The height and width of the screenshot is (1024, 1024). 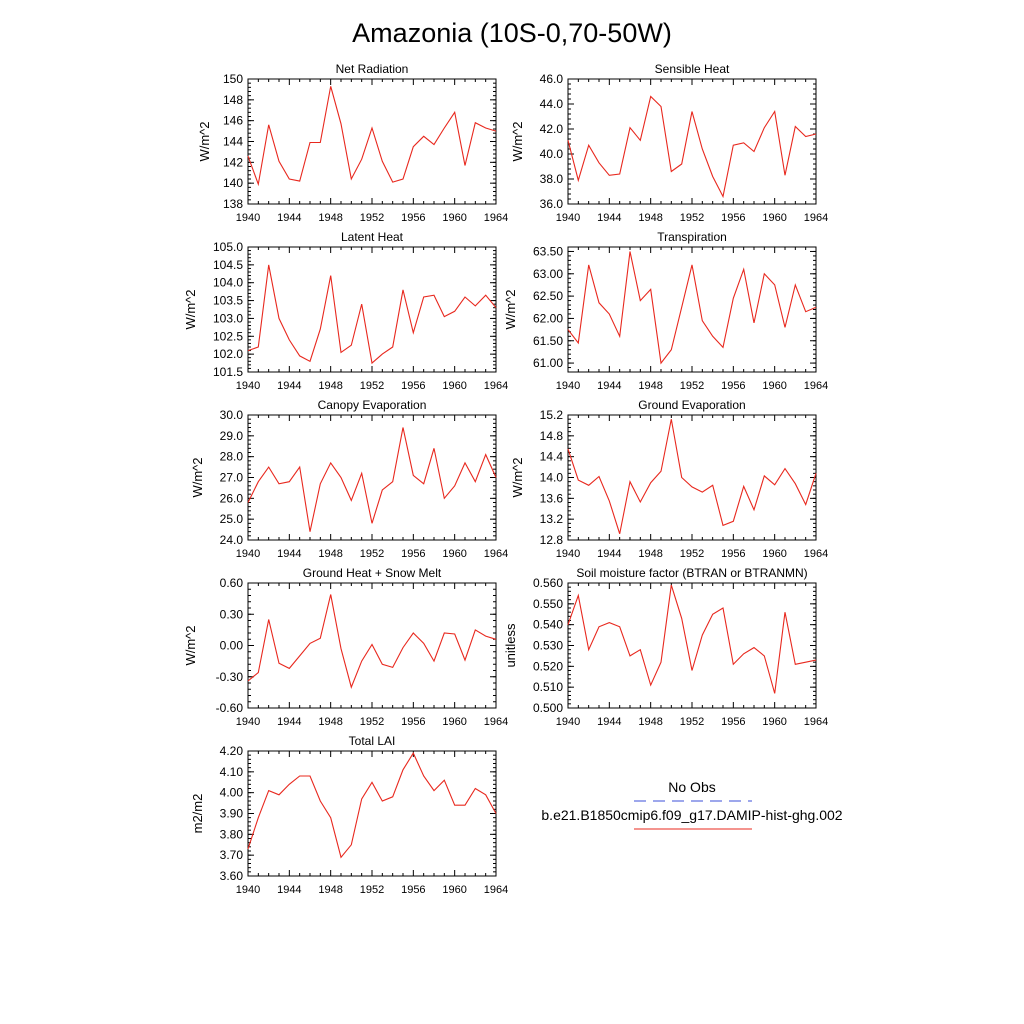 What do you see at coordinates (228, 301) in the screenshot?
I see `y-tick-label: 103.5` at bounding box center [228, 301].